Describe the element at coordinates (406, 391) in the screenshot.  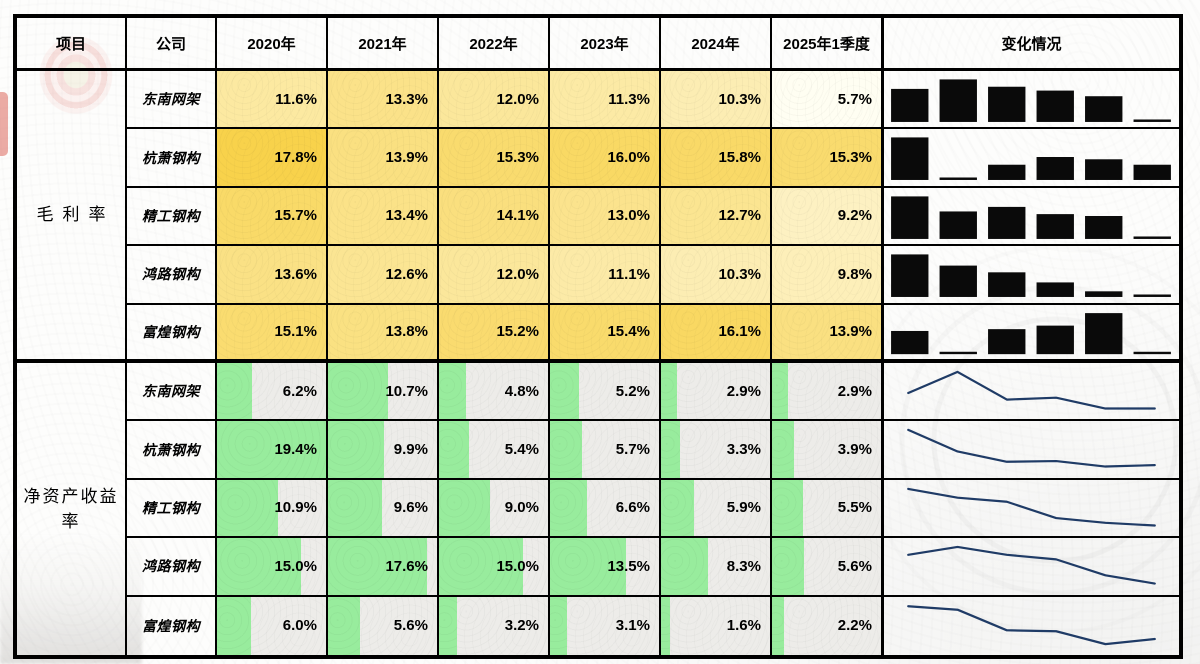
I see `roe-value-text: 10.7%` at that location.